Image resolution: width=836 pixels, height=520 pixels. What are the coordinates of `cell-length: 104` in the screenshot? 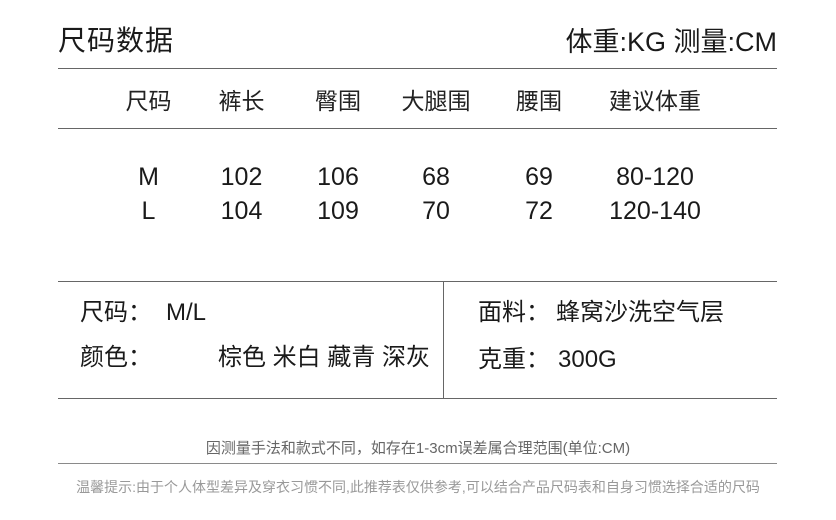 It's located at (241, 211).